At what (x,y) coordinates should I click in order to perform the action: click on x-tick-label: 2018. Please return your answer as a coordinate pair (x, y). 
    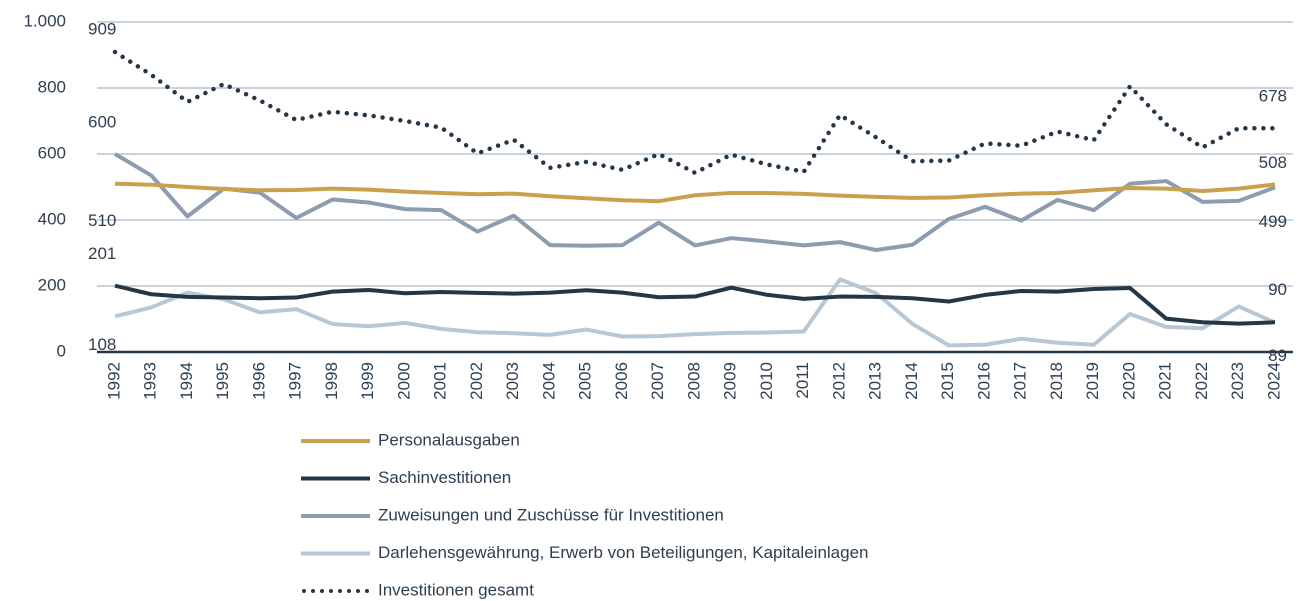
    Looking at the image, I should click on (1056, 381).